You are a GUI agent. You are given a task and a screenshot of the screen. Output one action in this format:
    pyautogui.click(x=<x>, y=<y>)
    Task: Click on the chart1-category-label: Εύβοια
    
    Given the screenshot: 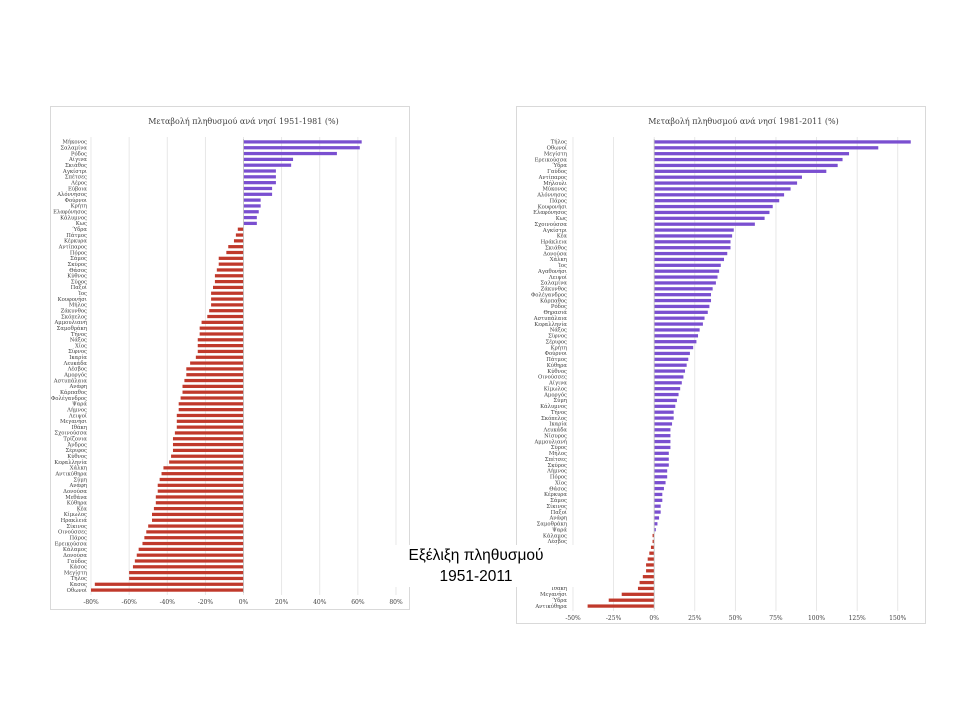 What is the action you would take?
    pyautogui.click(x=77, y=188)
    